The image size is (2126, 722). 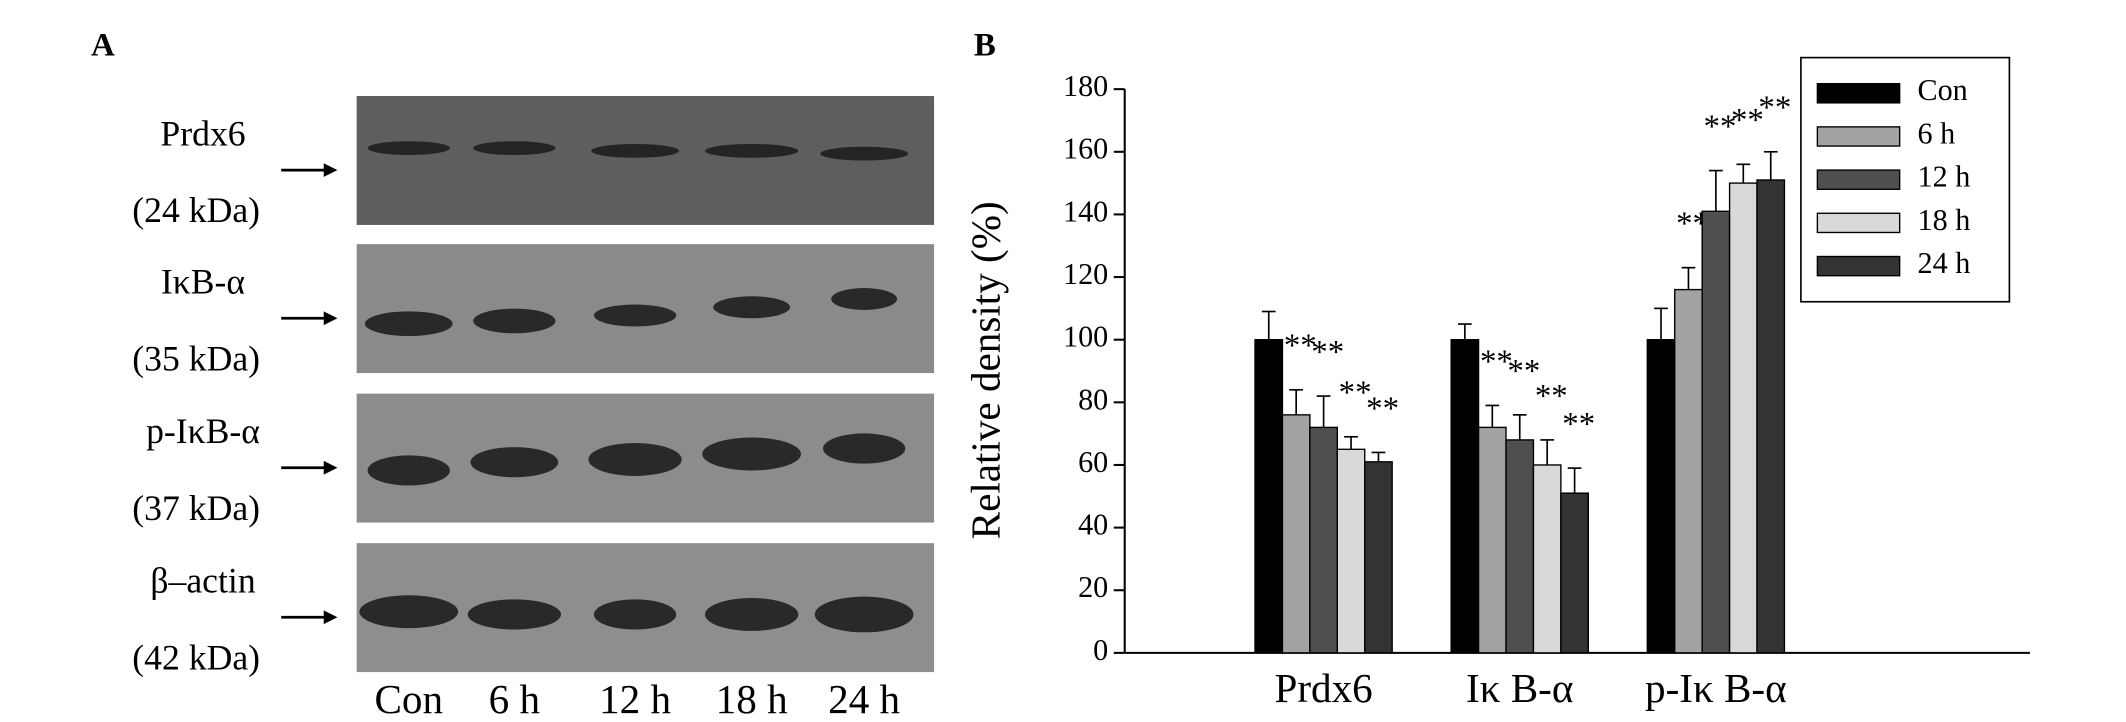 I want to click on weight-label: (24 kDa), so click(x=196, y=210).